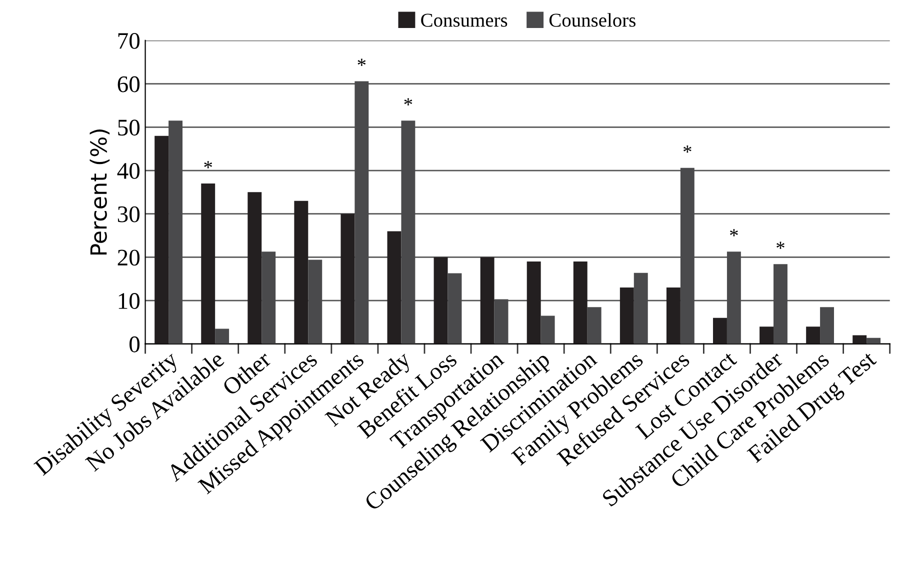 Image resolution: width=908 pixels, height=578 pixels. I want to click on legend-label: Counselors, so click(592, 20).